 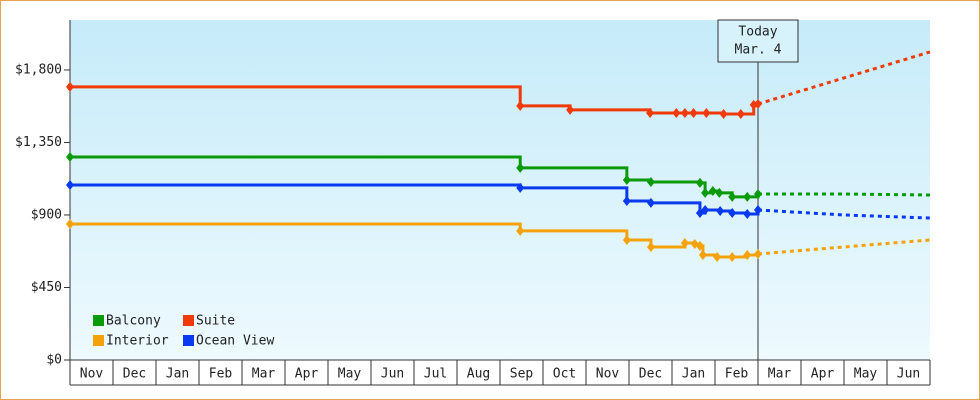 I want to click on legend-label: Suite, so click(x=215, y=321).